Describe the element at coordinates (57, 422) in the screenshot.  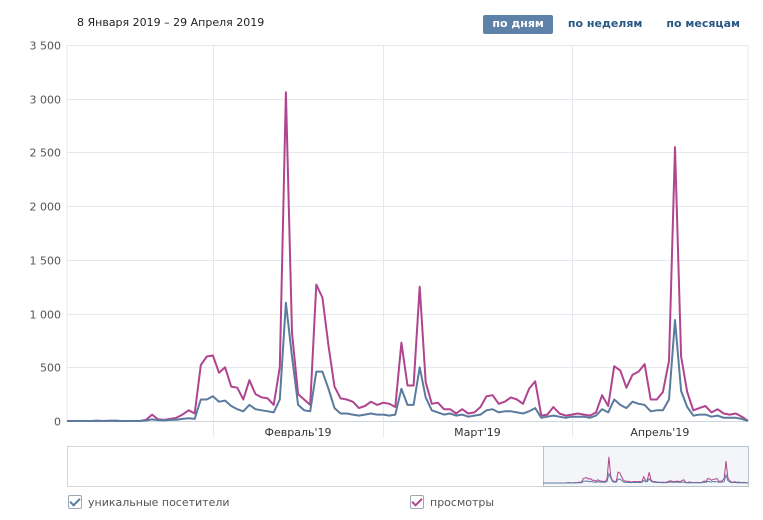
I see `y-tick-label: 0` at that location.